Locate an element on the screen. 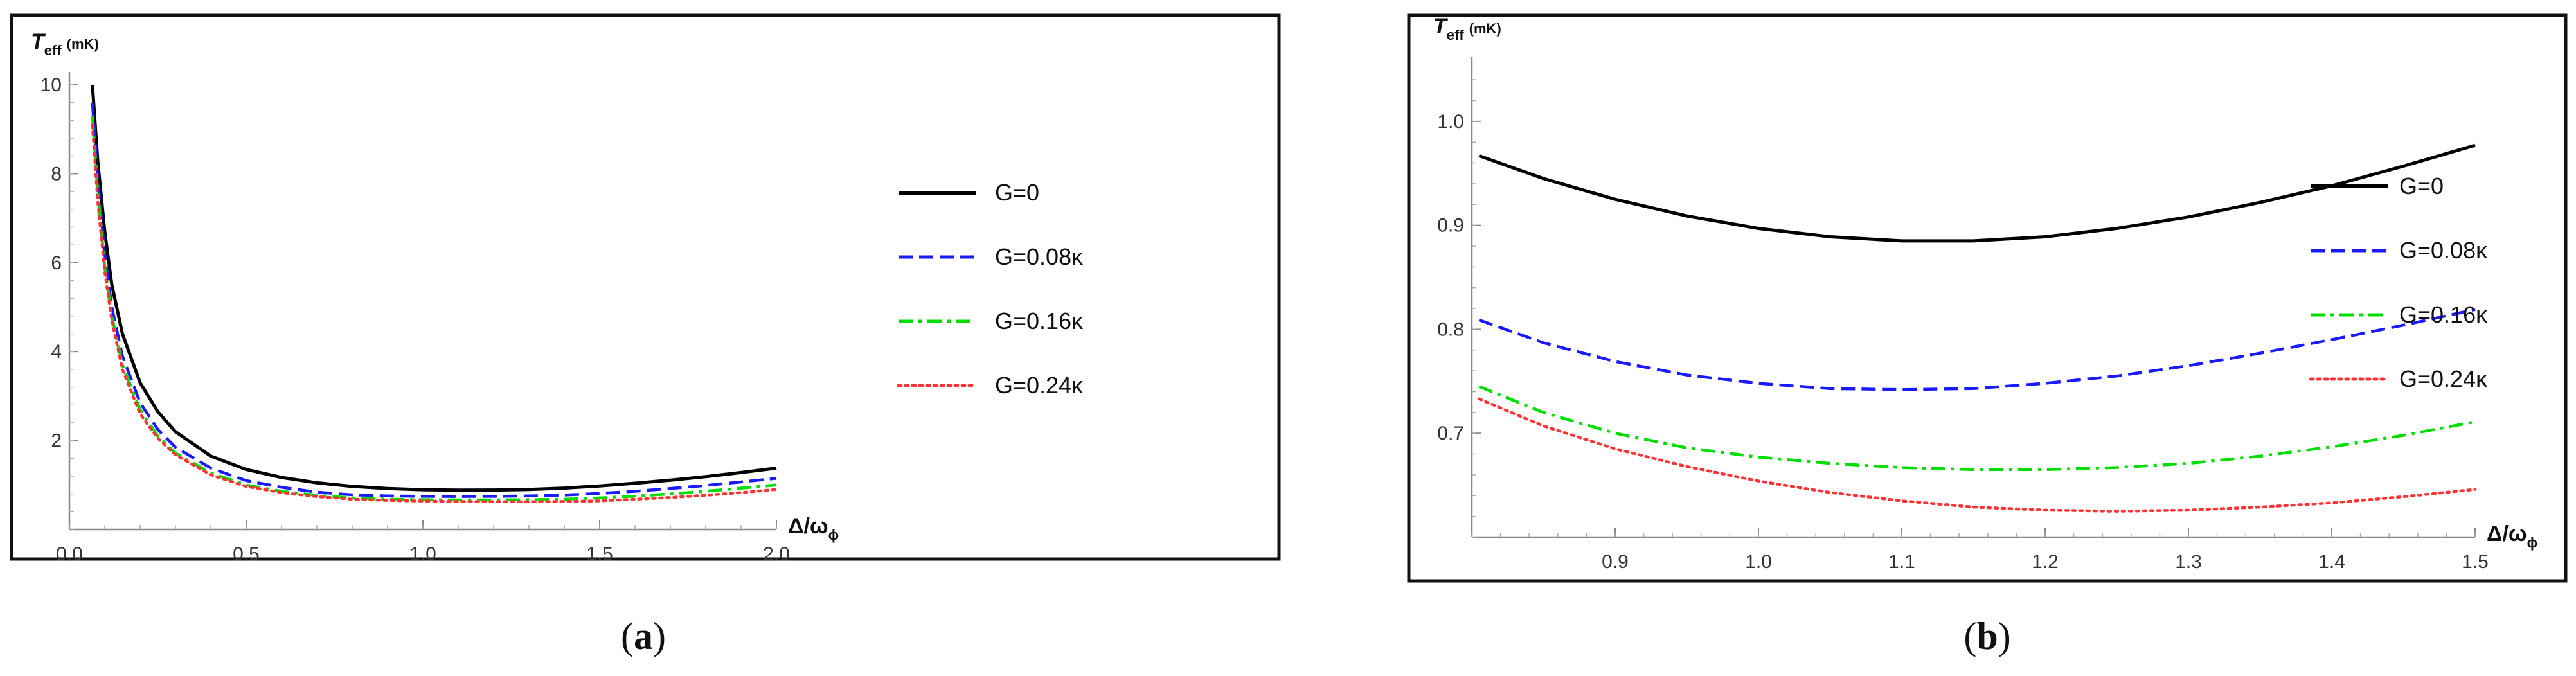 This screenshot has width=2576, height=676. x-tick-label: 1.2 is located at coordinates (2045, 562).